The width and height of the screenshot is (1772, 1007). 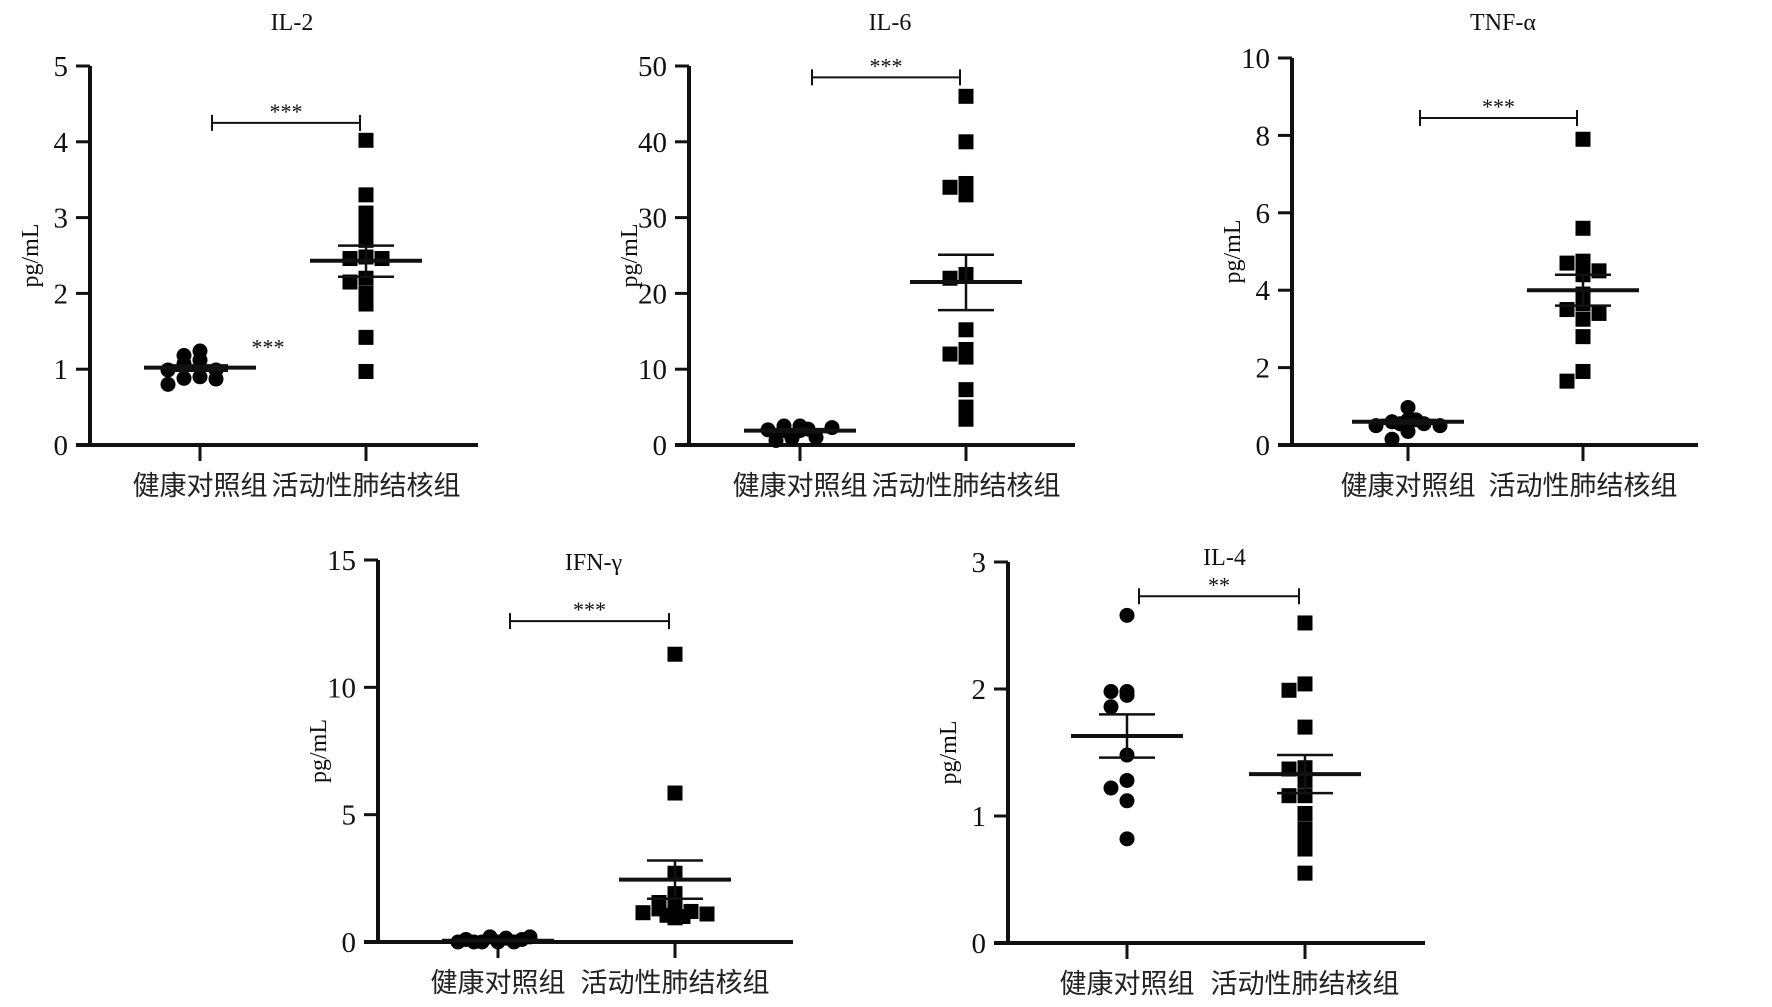 What do you see at coordinates (61, 67) in the screenshot?
I see `y-tick-label: 5` at bounding box center [61, 67].